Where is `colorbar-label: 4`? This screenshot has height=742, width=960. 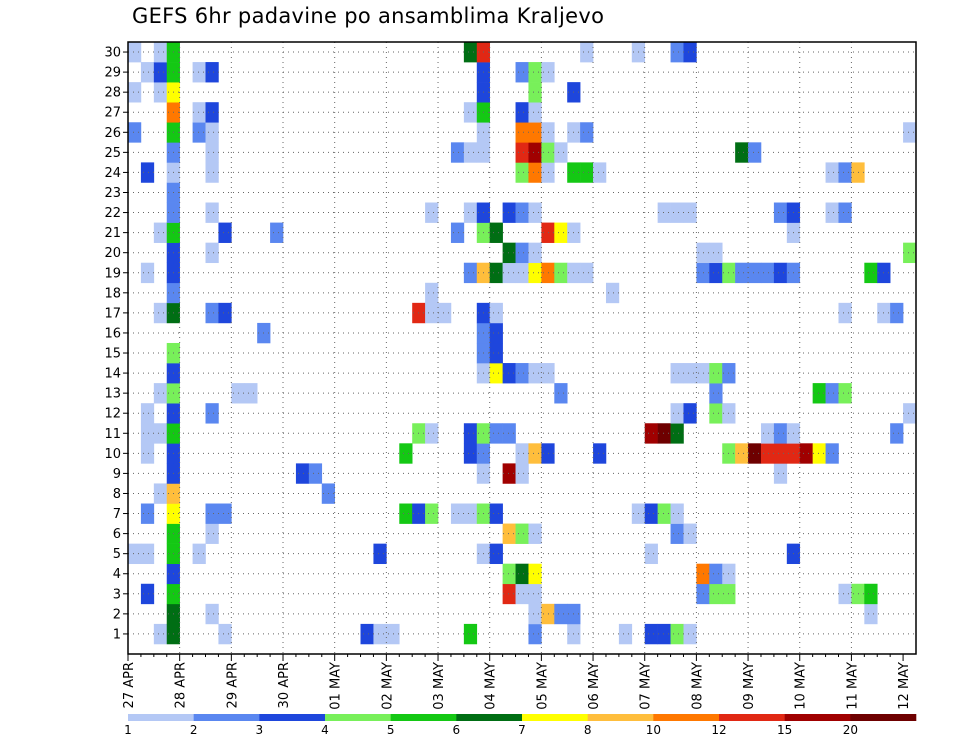
colorbar-label: 4 is located at coordinates (325, 730).